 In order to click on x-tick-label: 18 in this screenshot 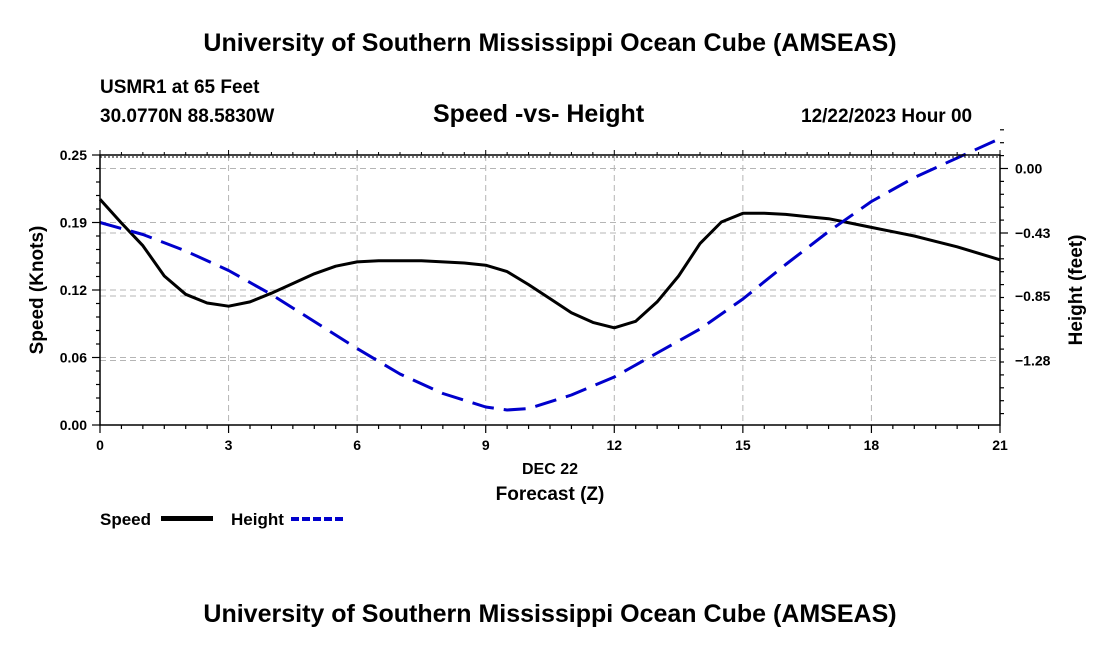, I will do `click(872, 445)`.